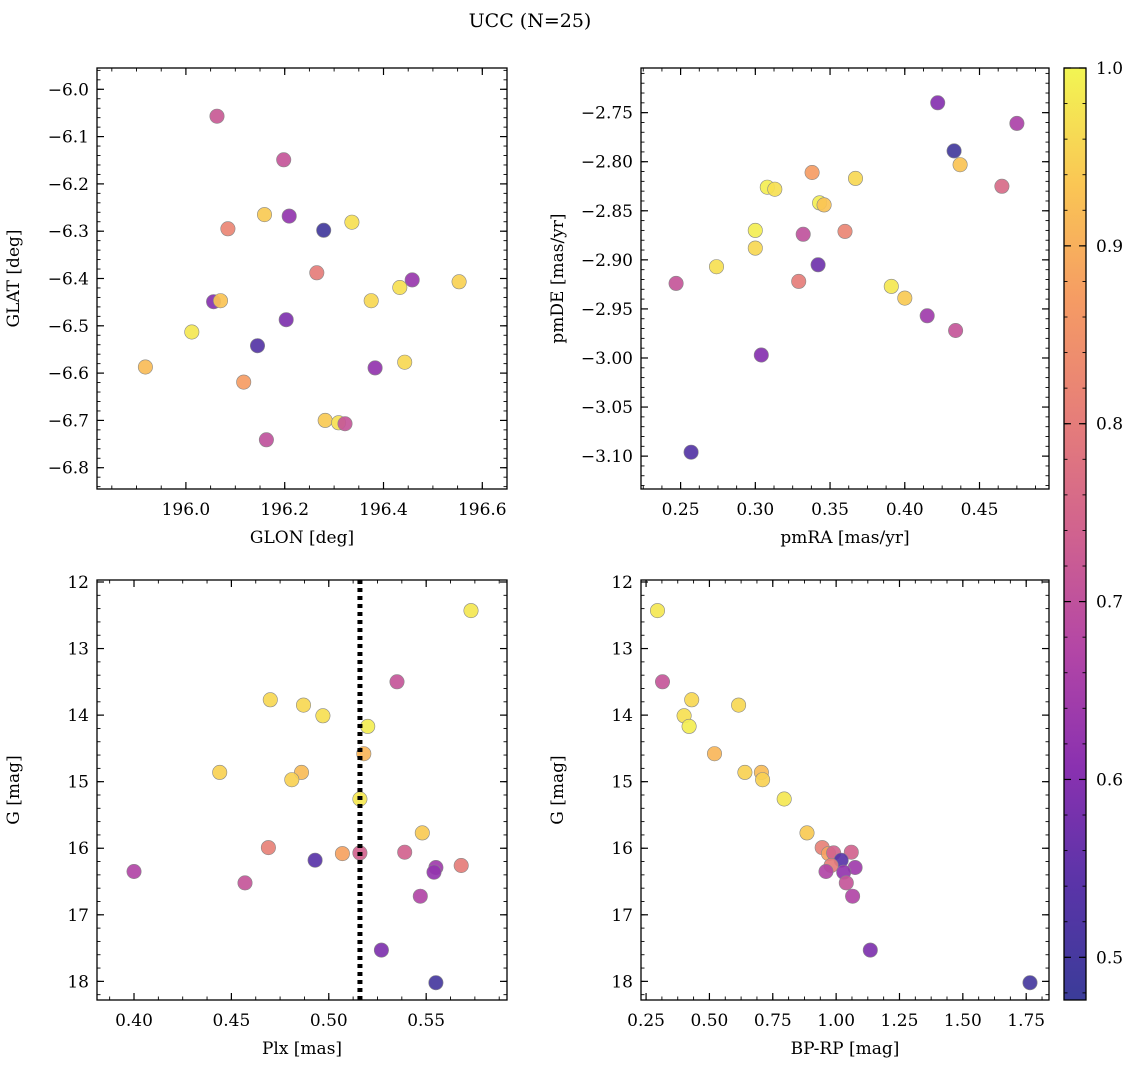  Describe the element at coordinates (622, 982) in the screenshot. I see `y-tick-label: 18` at that location.